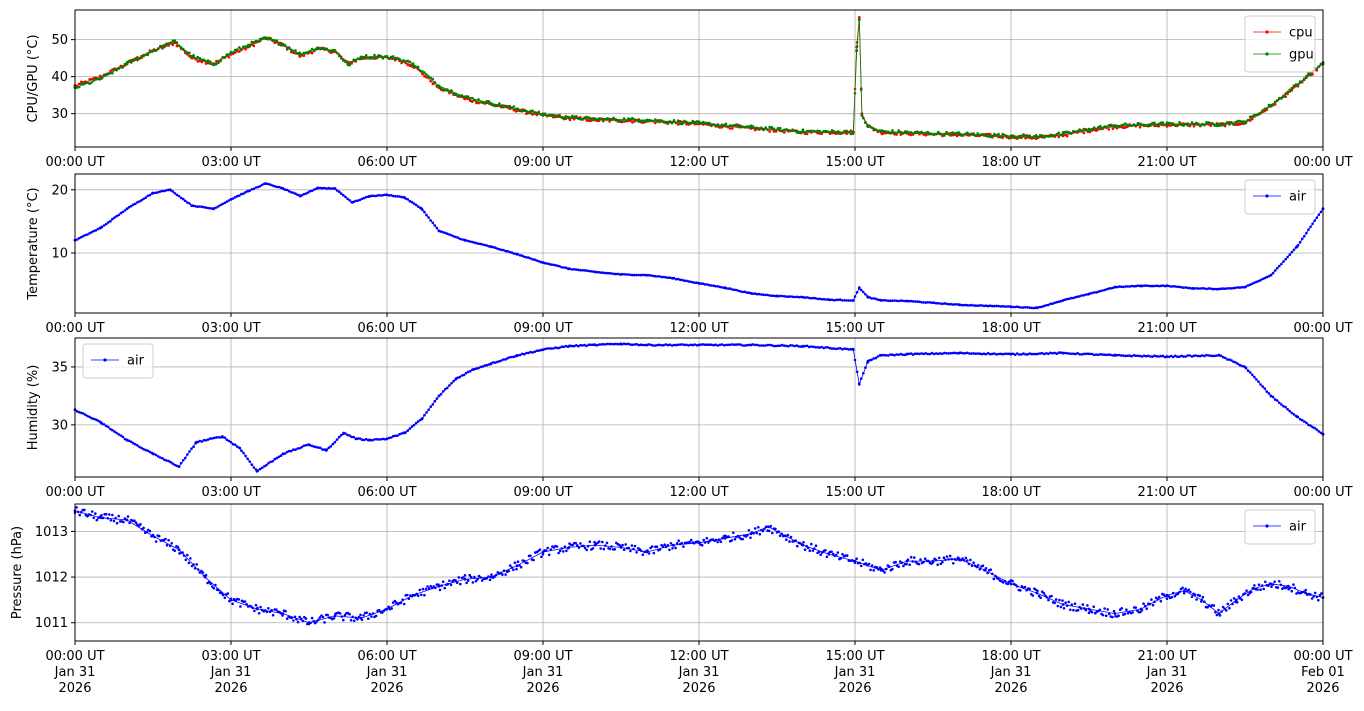 The width and height of the screenshot is (1364, 711). Describe the element at coordinates (59, 77) in the screenshot. I see `y-tick-label: 40` at that location.